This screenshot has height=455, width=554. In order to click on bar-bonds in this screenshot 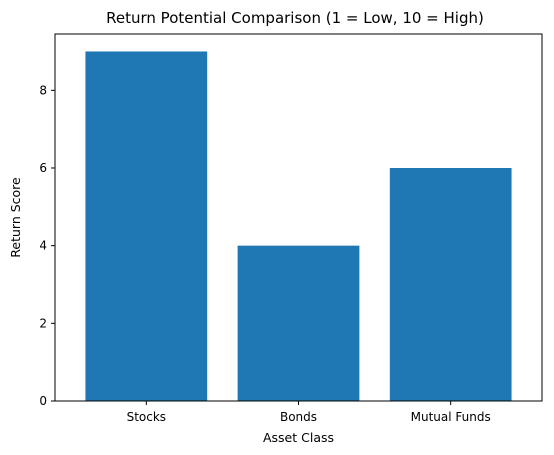, I will do `click(298, 323)`.